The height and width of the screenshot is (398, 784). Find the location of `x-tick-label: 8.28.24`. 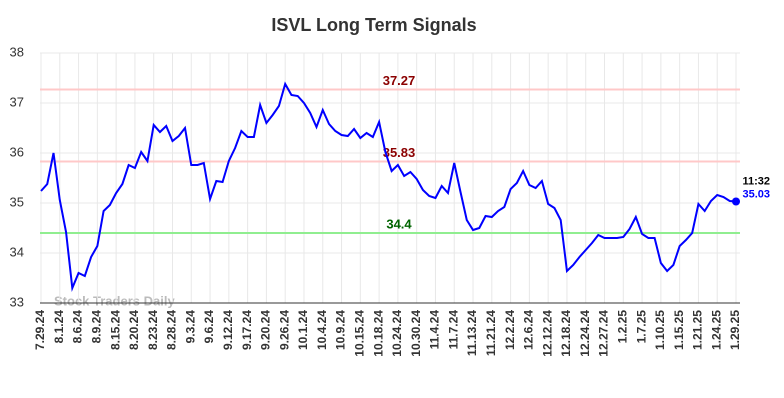

x-tick-label: 8.28.24 is located at coordinates (172, 330).